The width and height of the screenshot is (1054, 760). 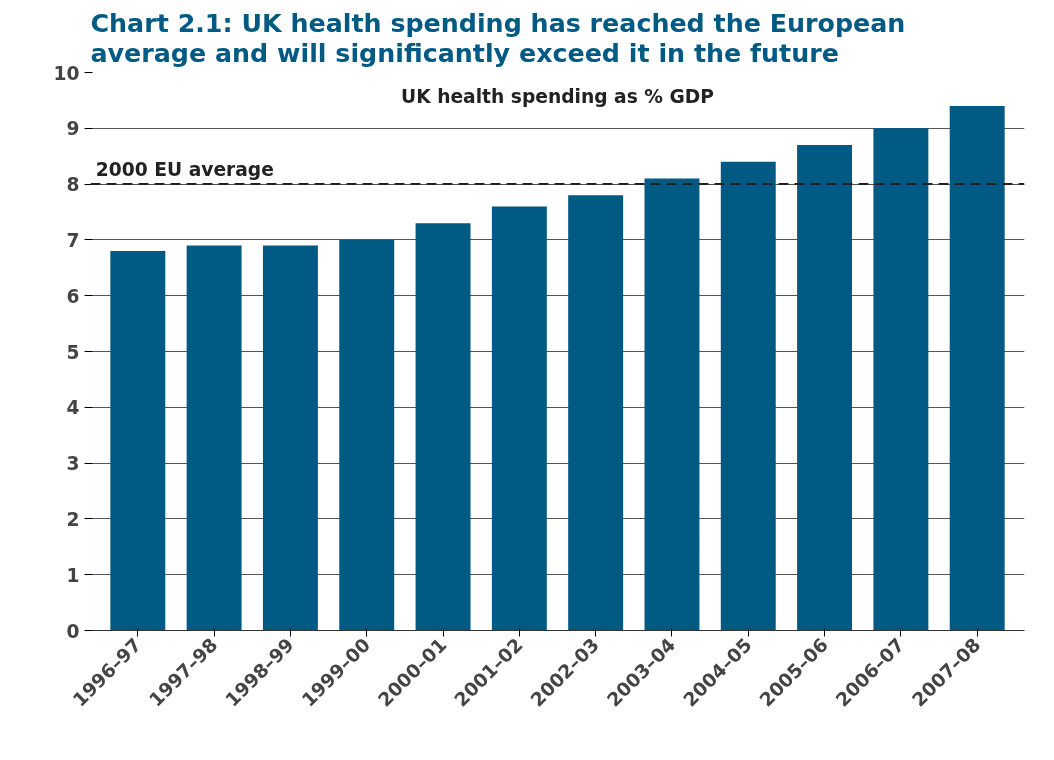 What do you see at coordinates (66, 73) in the screenshot?
I see `y-tick-label: 10` at bounding box center [66, 73].